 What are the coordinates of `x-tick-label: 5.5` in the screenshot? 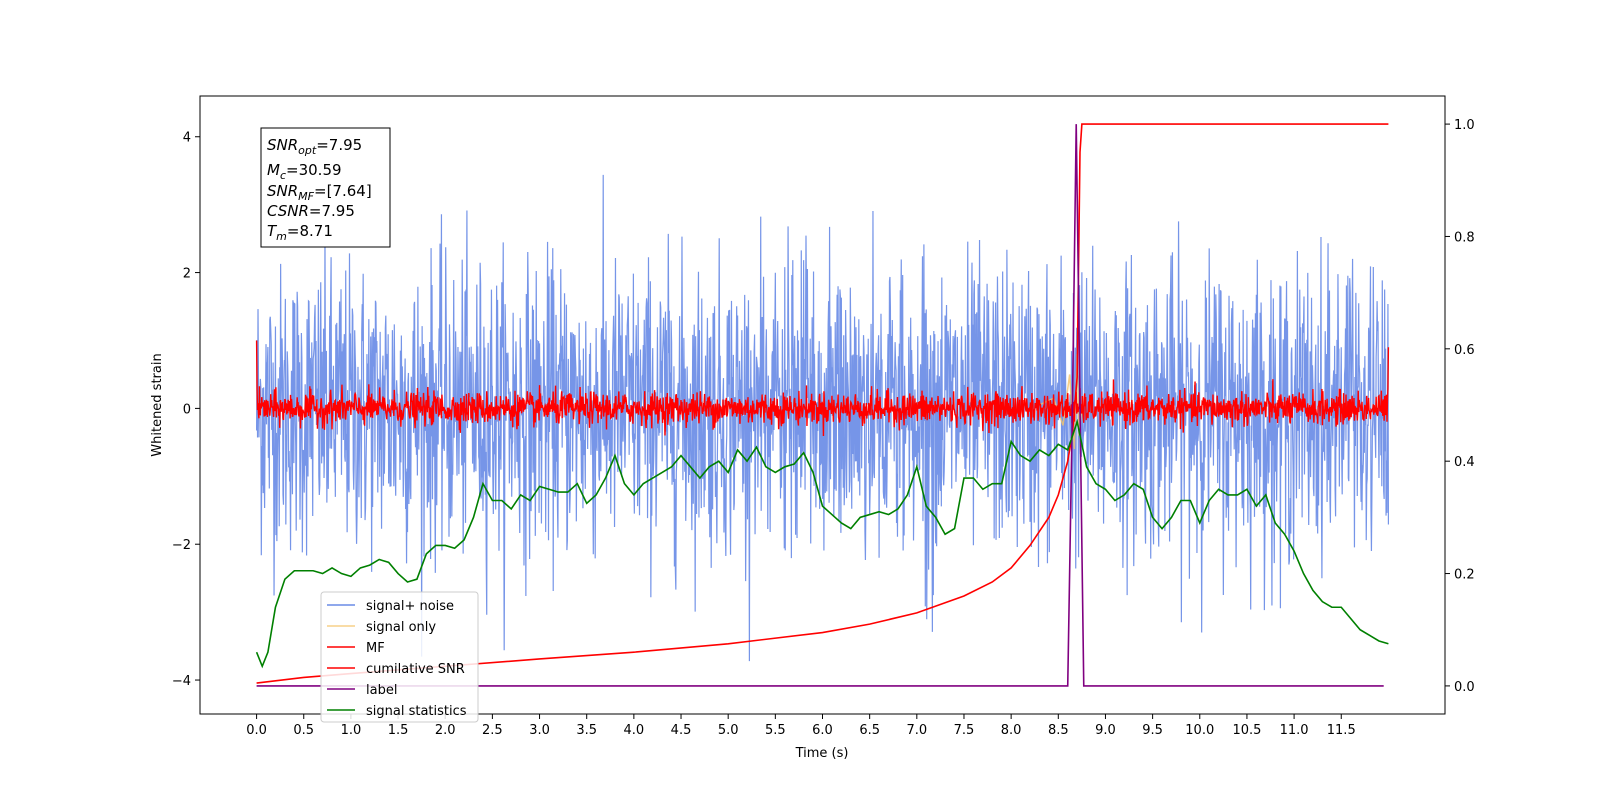 It's located at (775, 730).